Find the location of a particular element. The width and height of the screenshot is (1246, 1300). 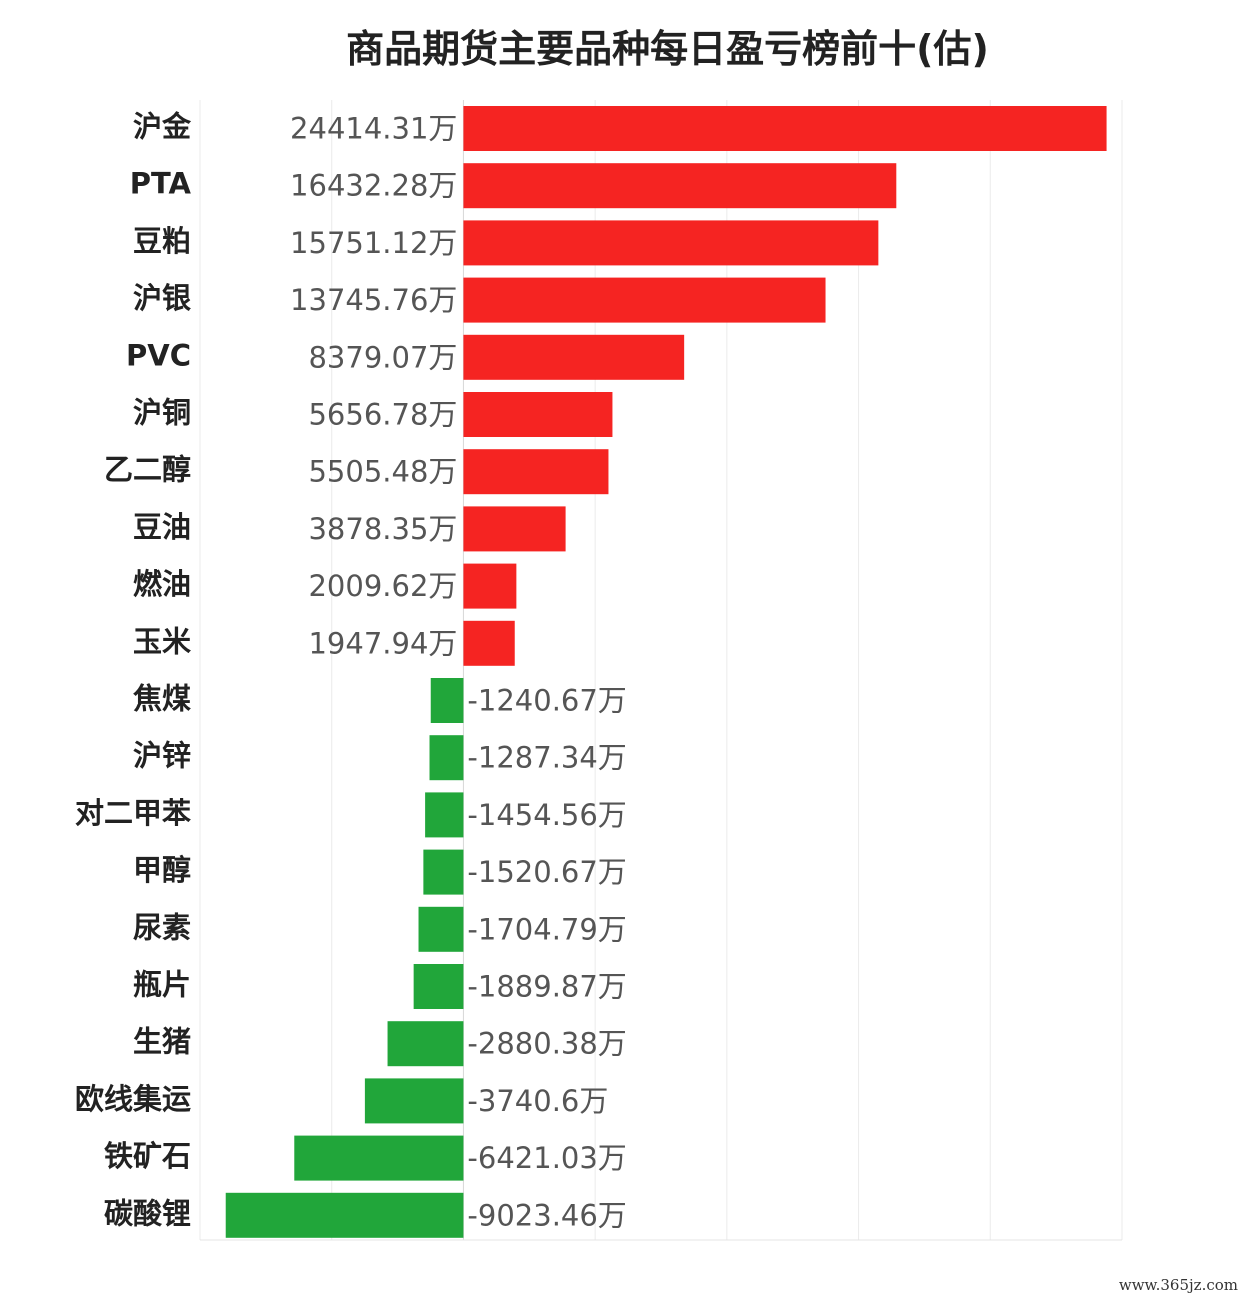

category-label: 瓶片 is located at coordinates (162, 985).